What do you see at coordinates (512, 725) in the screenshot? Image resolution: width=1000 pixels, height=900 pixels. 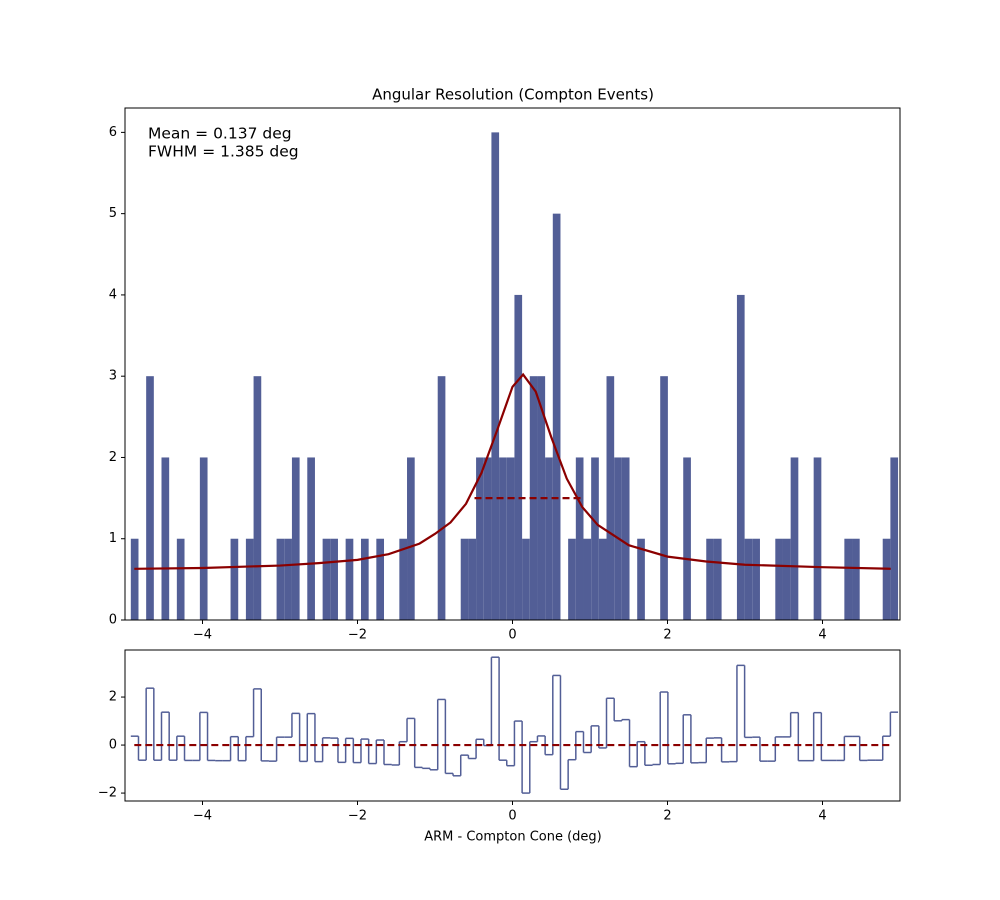 I see `axes-frame` at bounding box center [512, 725].